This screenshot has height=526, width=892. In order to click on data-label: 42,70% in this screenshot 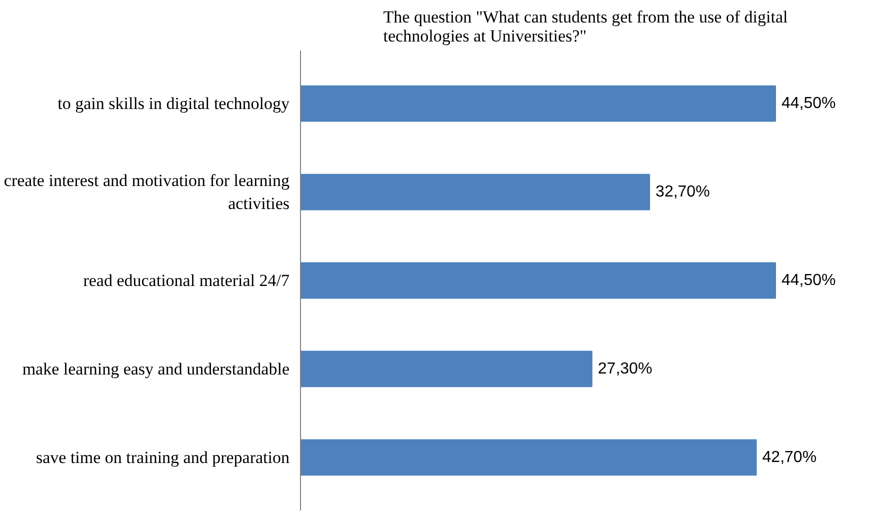, I will do `click(789, 457)`.